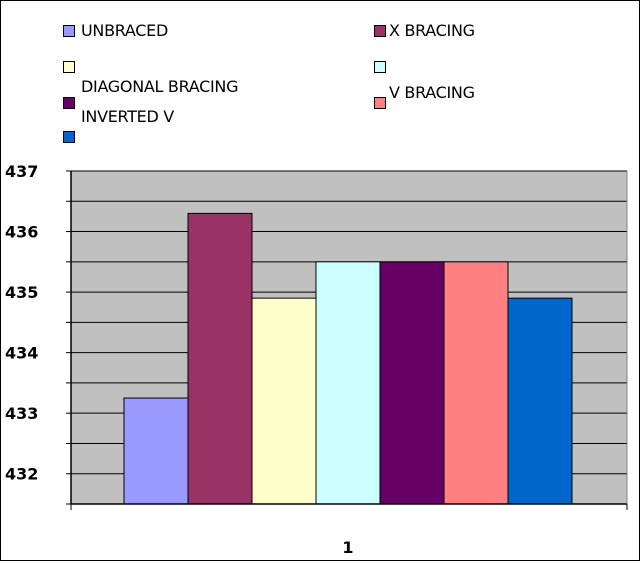 The width and height of the screenshot is (642, 563). Describe the element at coordinates (432, 92) in the screenshot. I see `legend-label-v-bracing: V BRACING` at that location.